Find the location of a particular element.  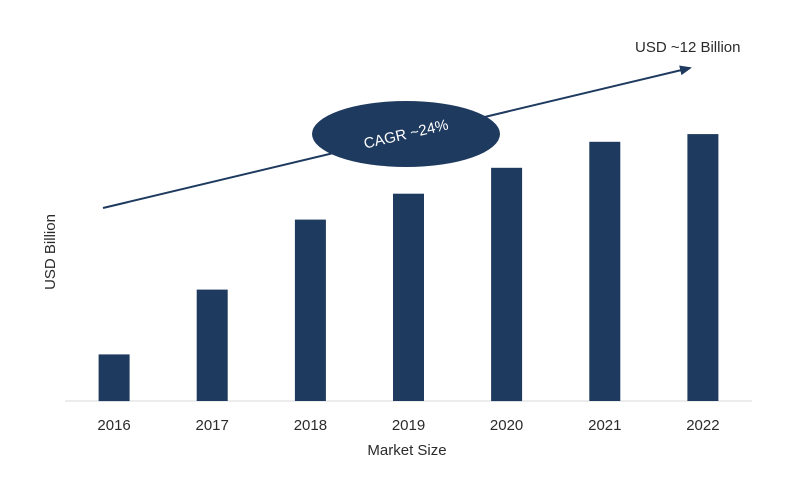

bar-2018 is located at coordinates (310, 310).